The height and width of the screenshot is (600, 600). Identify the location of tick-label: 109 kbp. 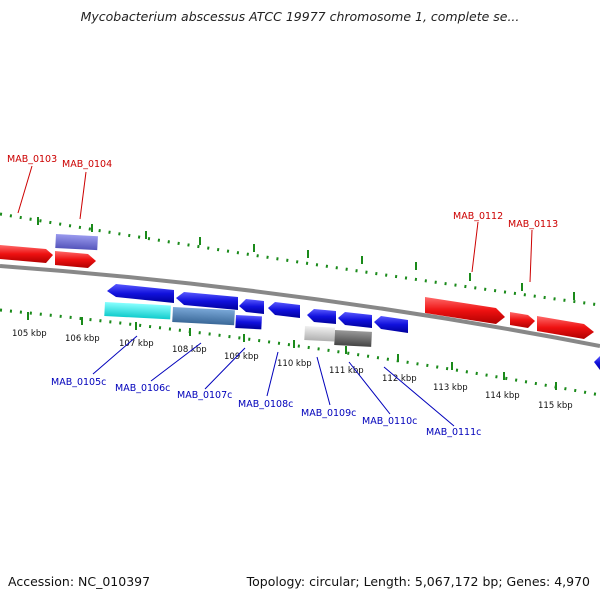
(241, 357).